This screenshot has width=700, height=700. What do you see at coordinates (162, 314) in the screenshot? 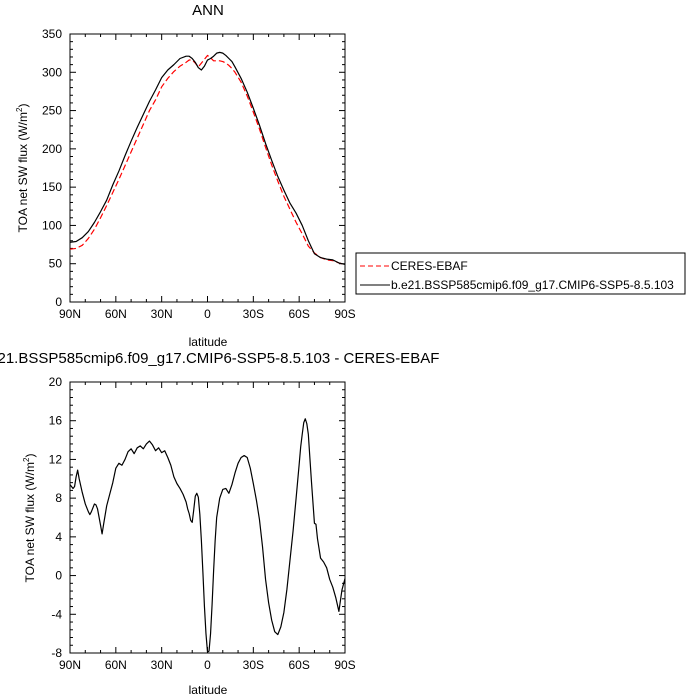
I see `top-x-tick-label: 30N` at bounding box center [162, 314].